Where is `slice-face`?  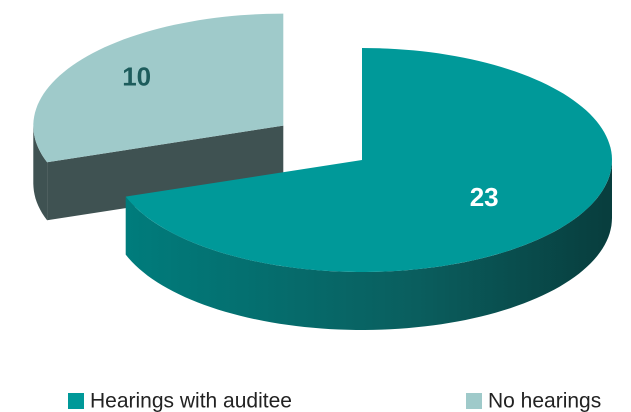 slice-face is located at coordinates (165, 173).